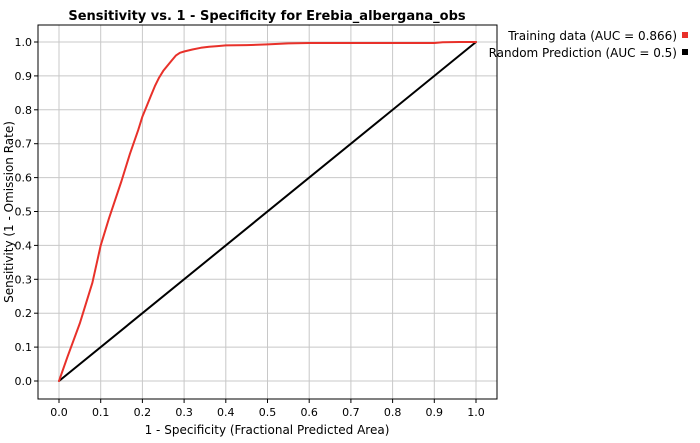 The height and width of the screenshot is (443, 700). Describe the element at coordinates (24, 212) in the screenshot. I see `y-tick-label: 0.5` at that location.